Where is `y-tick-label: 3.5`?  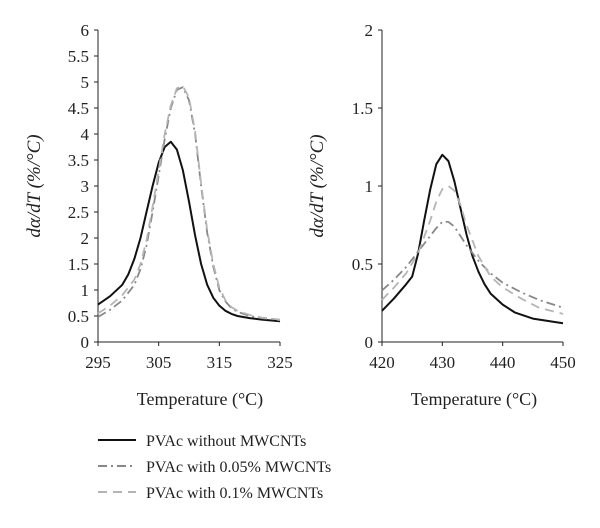
y-tick-label: 3.5 is located at coordinates (78, 160).